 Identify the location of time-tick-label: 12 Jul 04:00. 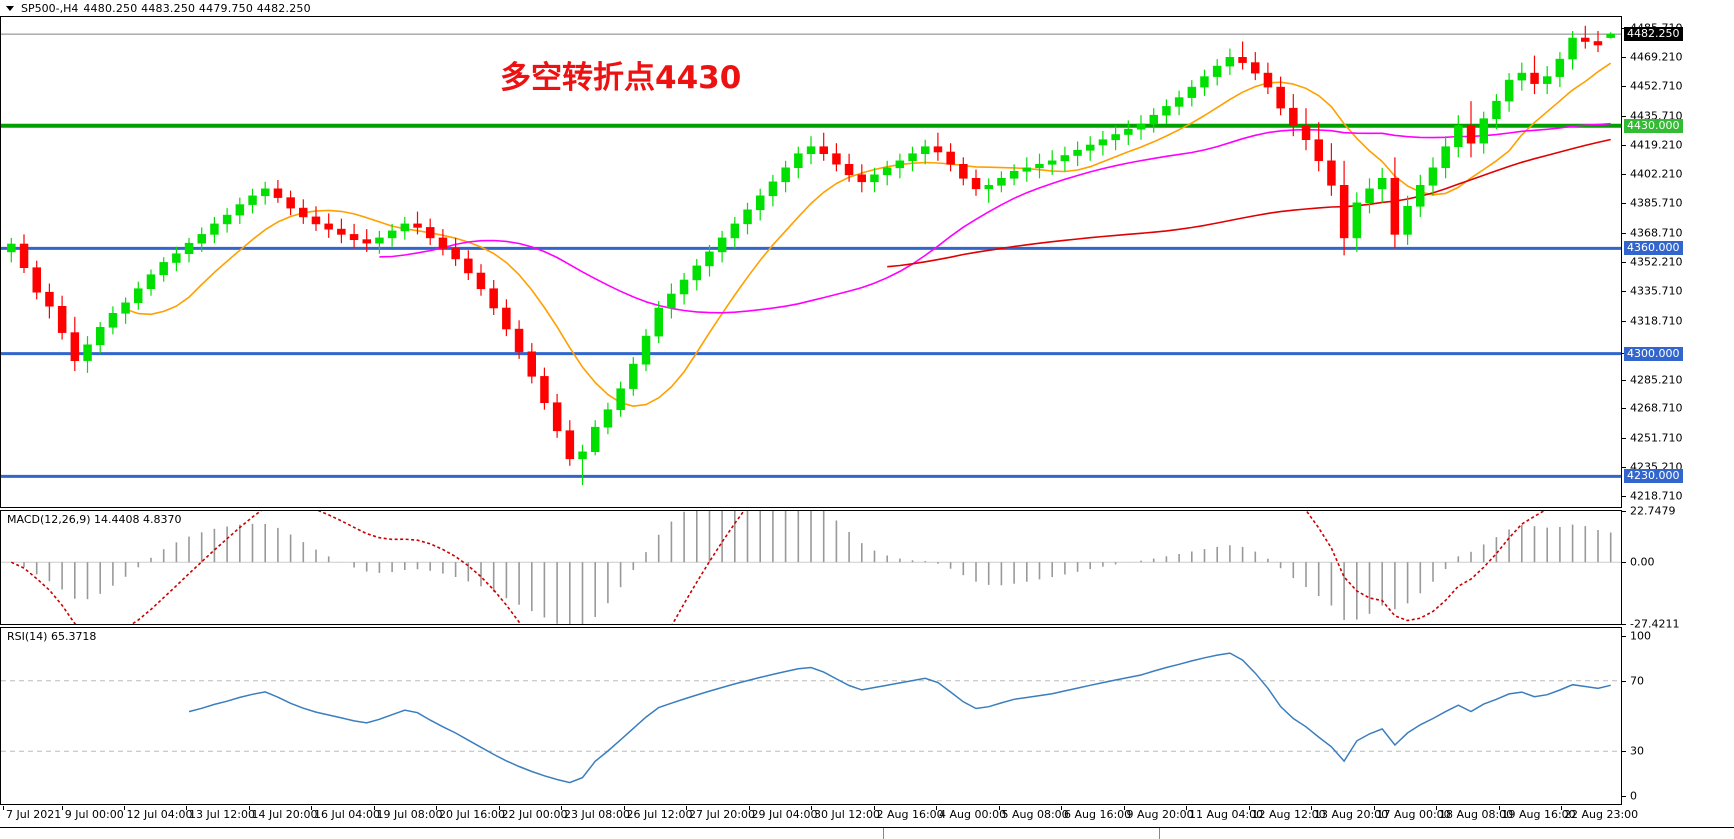
(159, 814).